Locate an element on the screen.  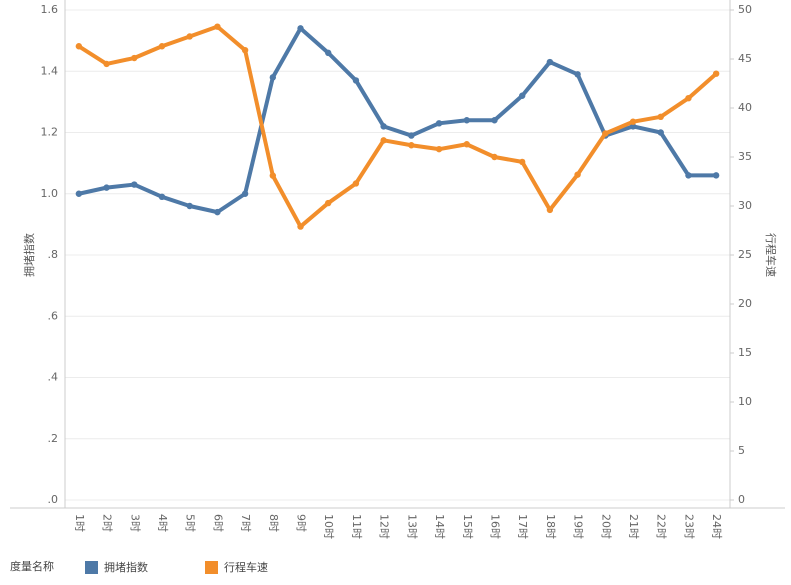
x-tick-label: 5时 is located at coordinates (190, 523).